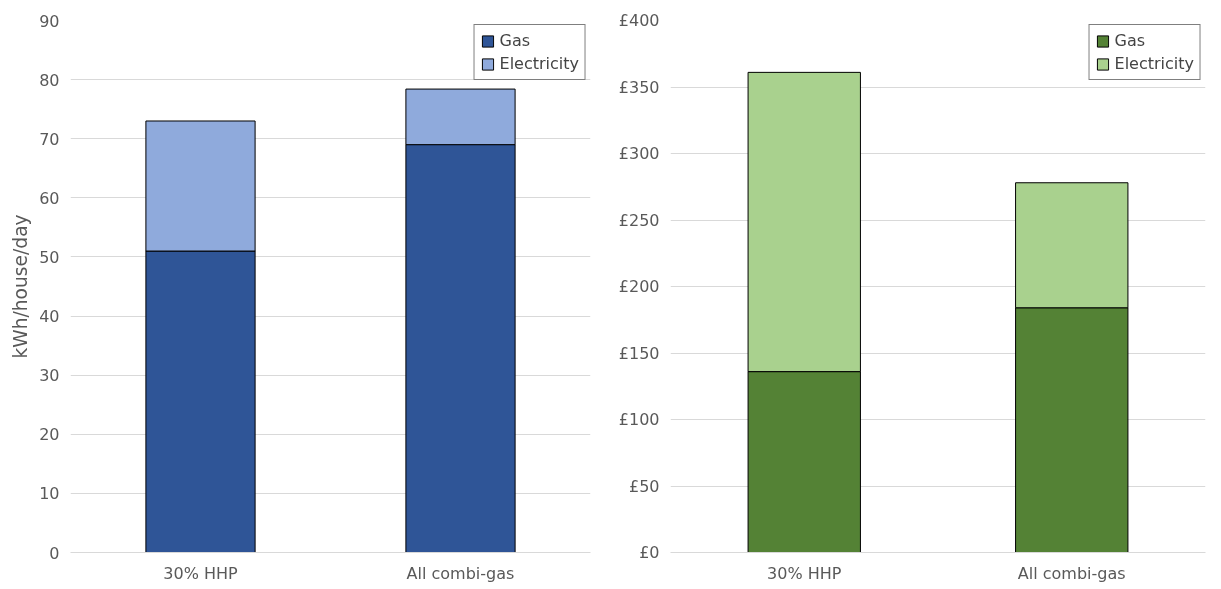 The width and height of the screenshot is (1221, 589). What do you see at coordinates (49, 21) in the screenshot?
I see `y-tick-label: 90` at bounding box center [49, 21].